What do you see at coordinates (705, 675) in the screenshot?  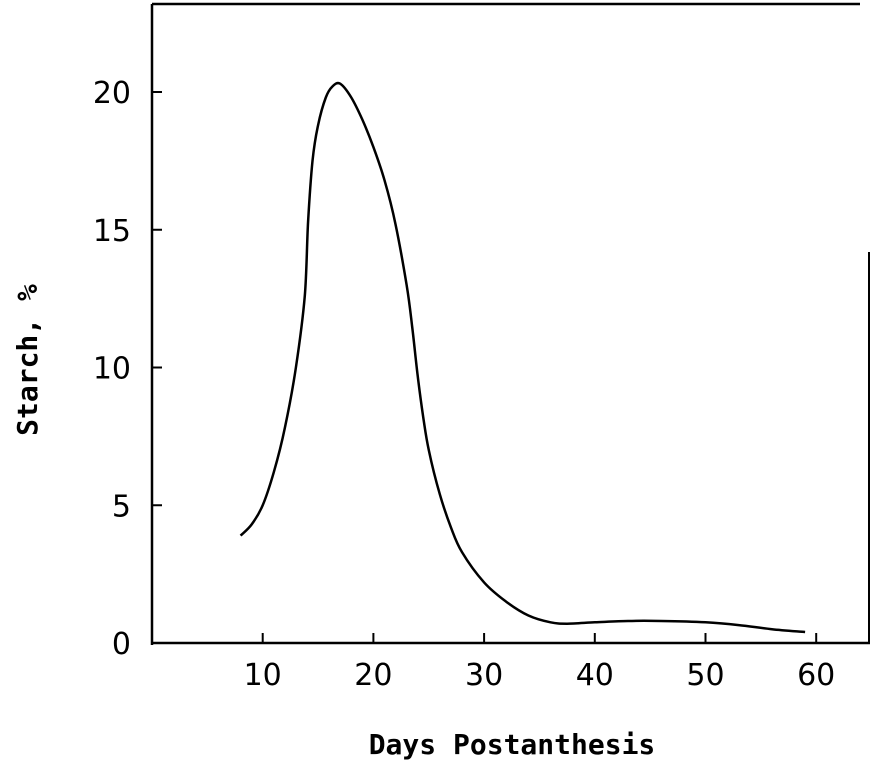 I see `x-tick-label: 50` at bounding box center [705, 675].